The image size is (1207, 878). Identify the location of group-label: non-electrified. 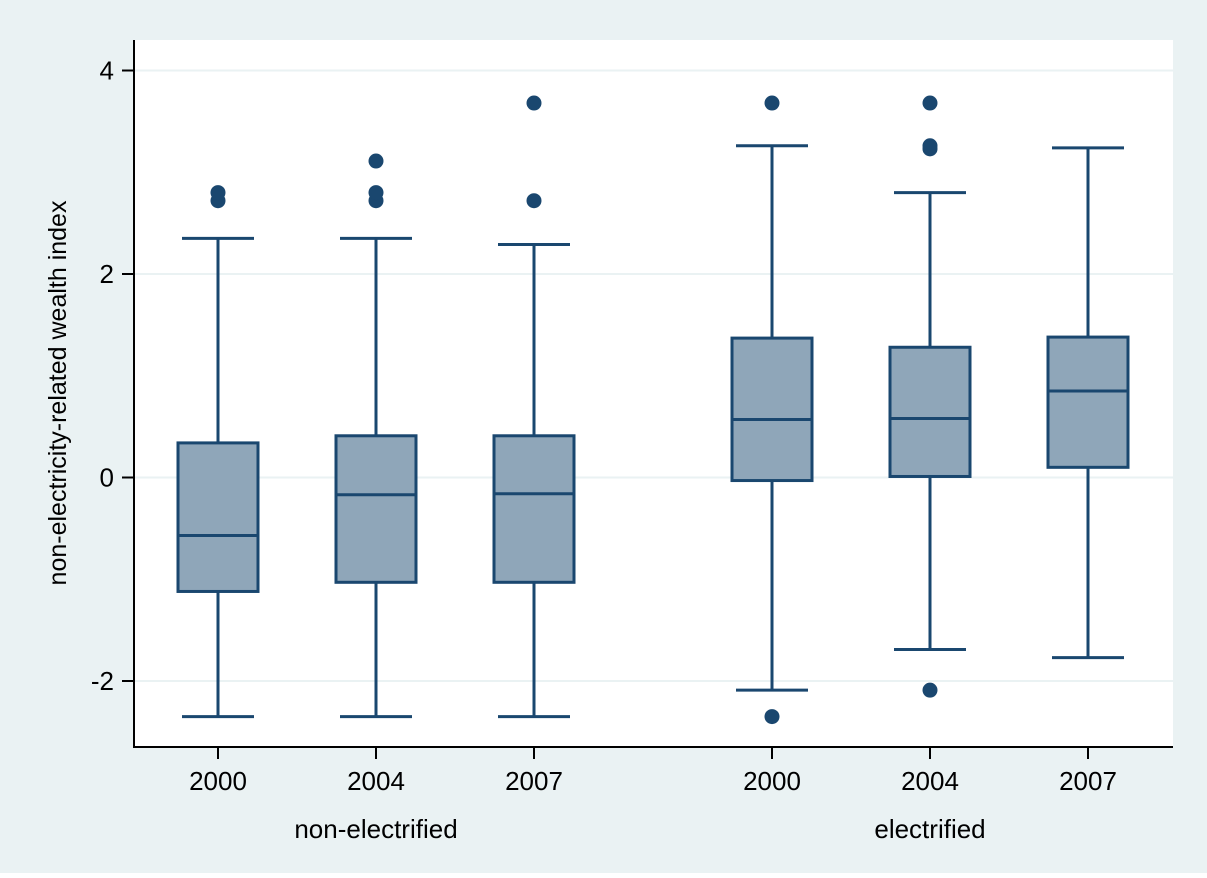
(375, 829).